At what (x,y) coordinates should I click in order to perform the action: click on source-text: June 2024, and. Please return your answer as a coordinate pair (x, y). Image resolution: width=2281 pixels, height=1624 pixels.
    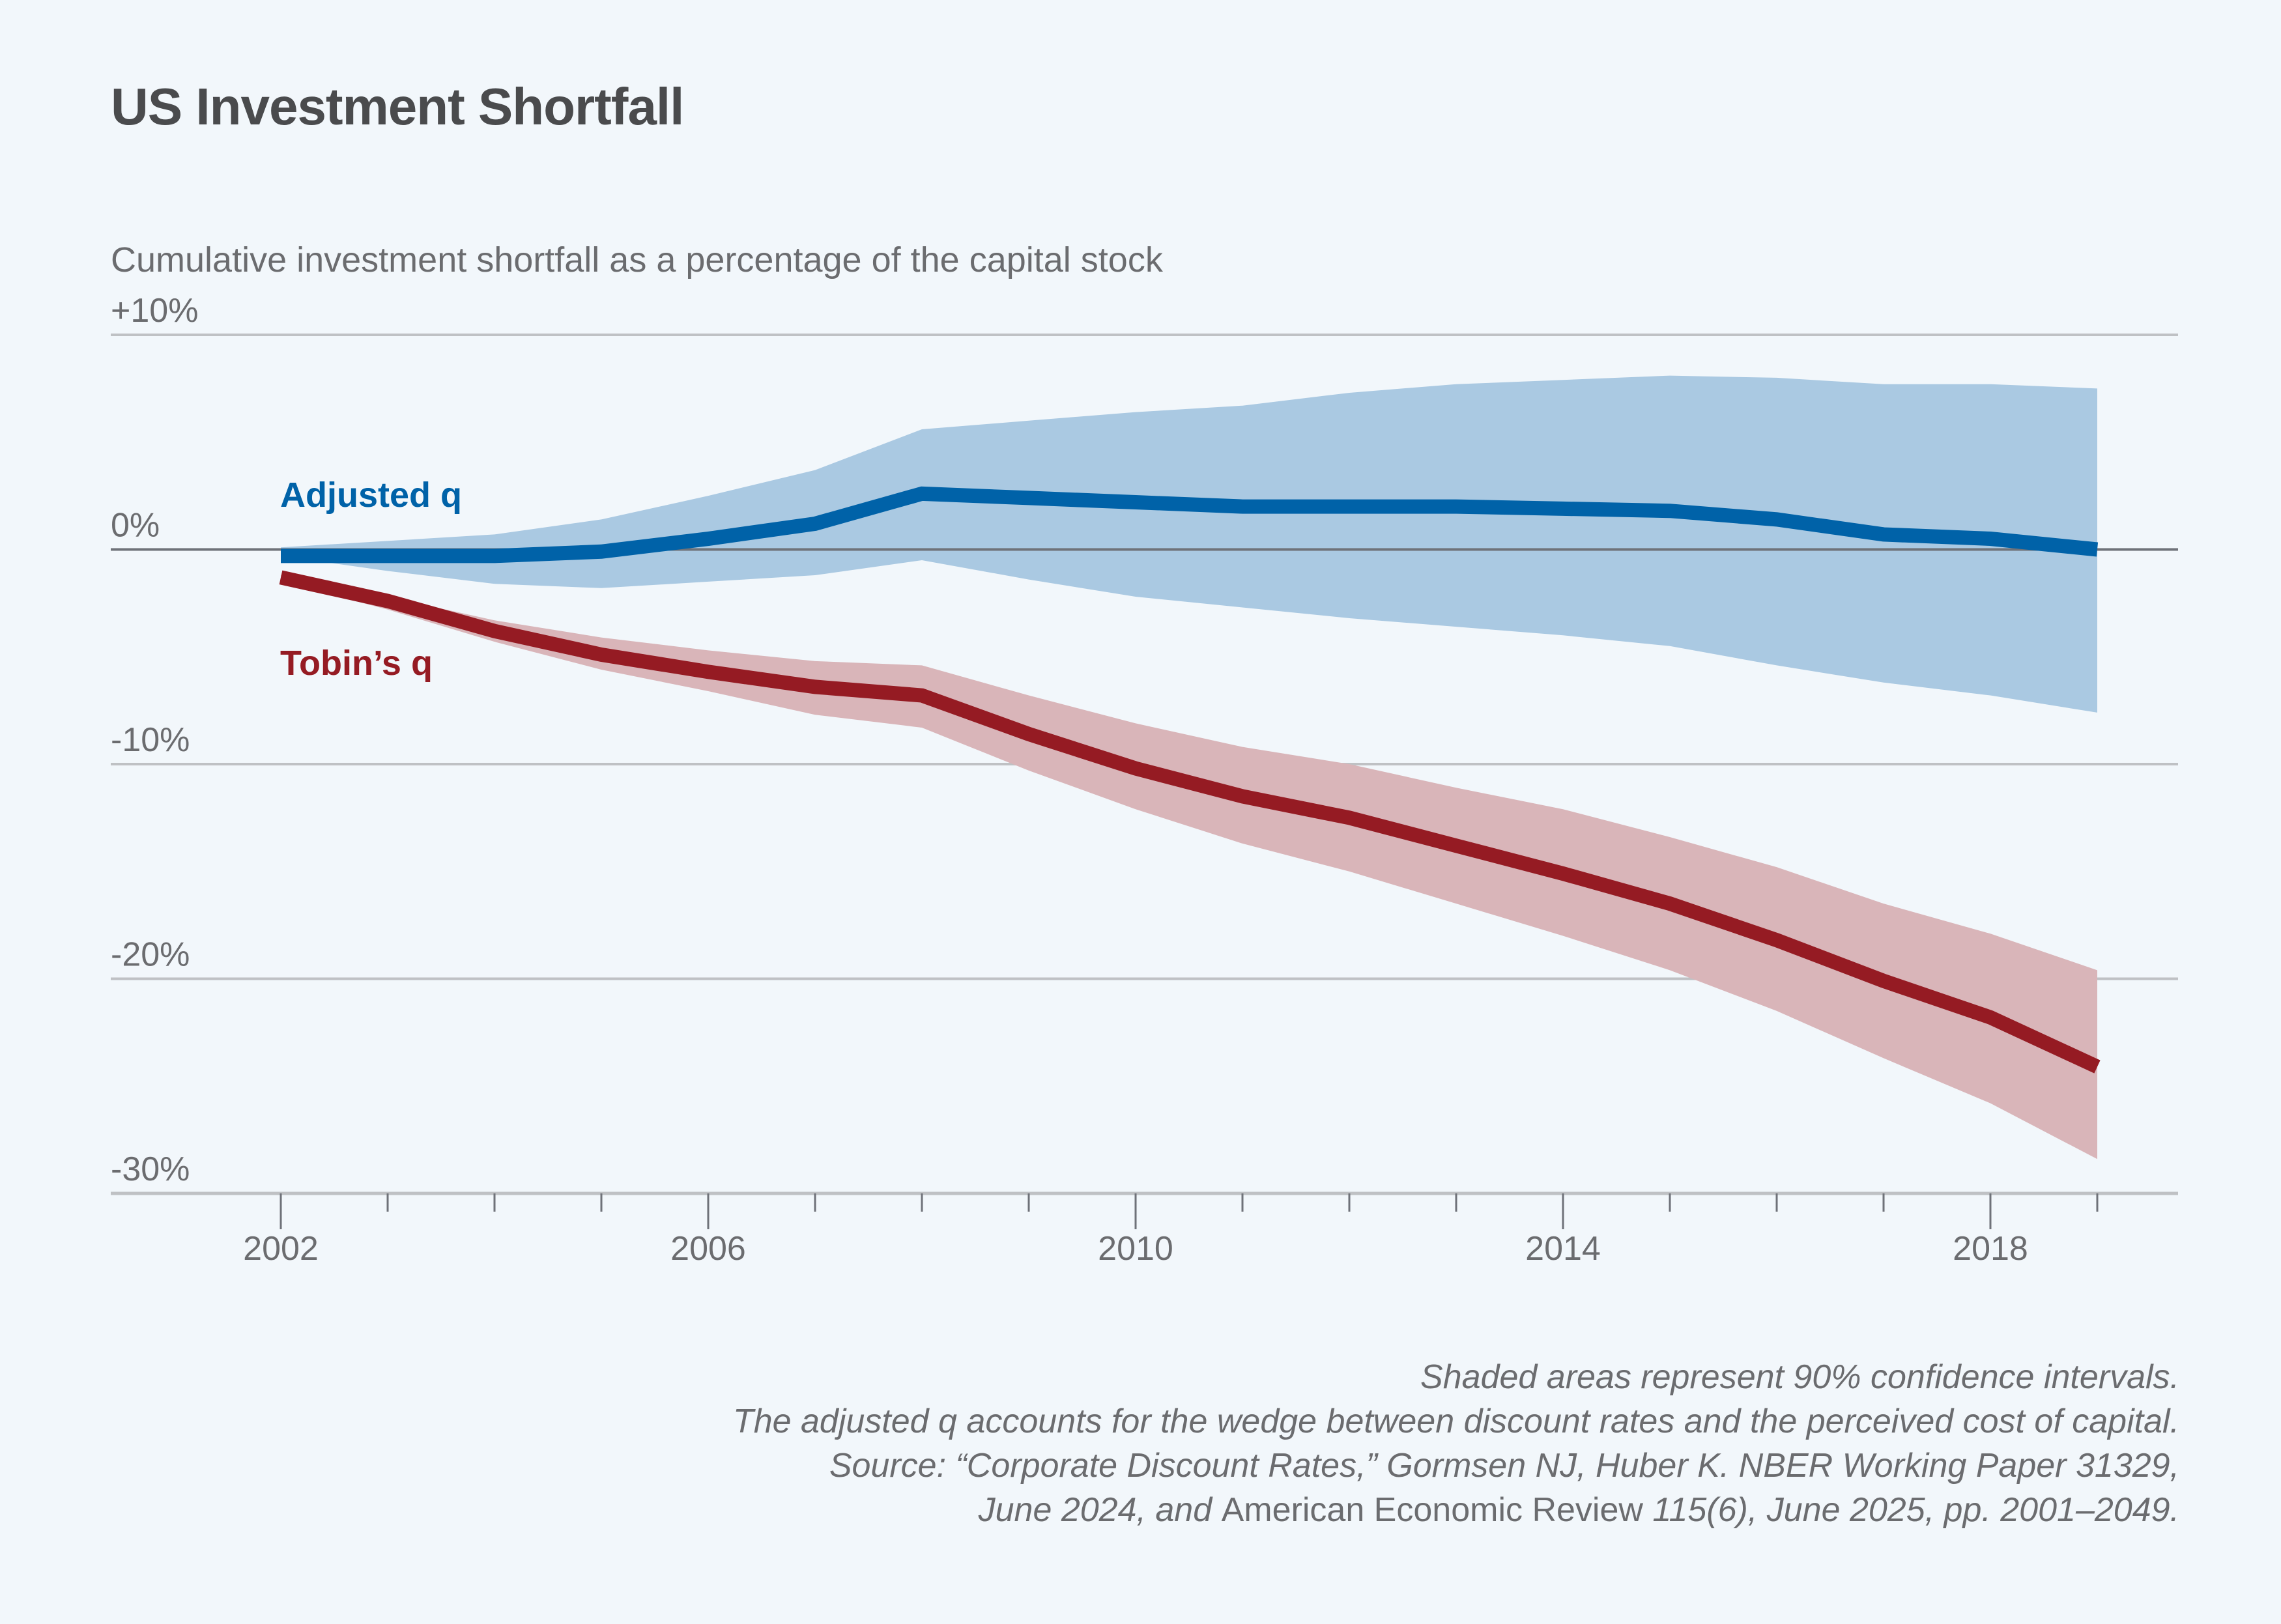
    Looking at the image, I should click on (1100, 1510).